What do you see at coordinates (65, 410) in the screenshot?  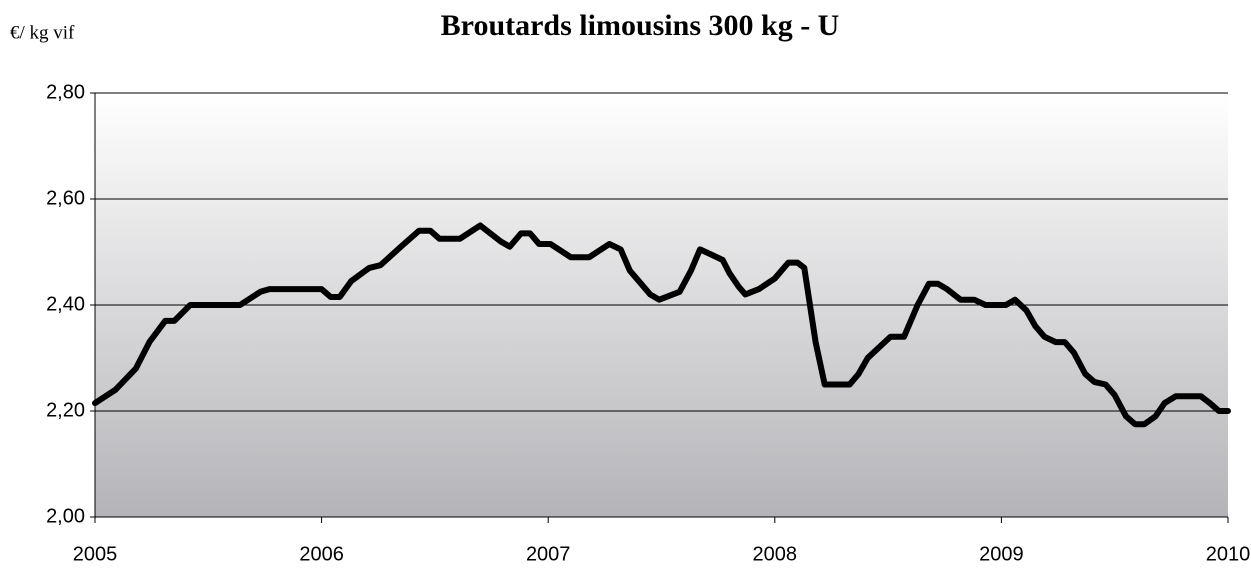 I see `y-tick-label: 2,20` at bounding box center [65, 410].